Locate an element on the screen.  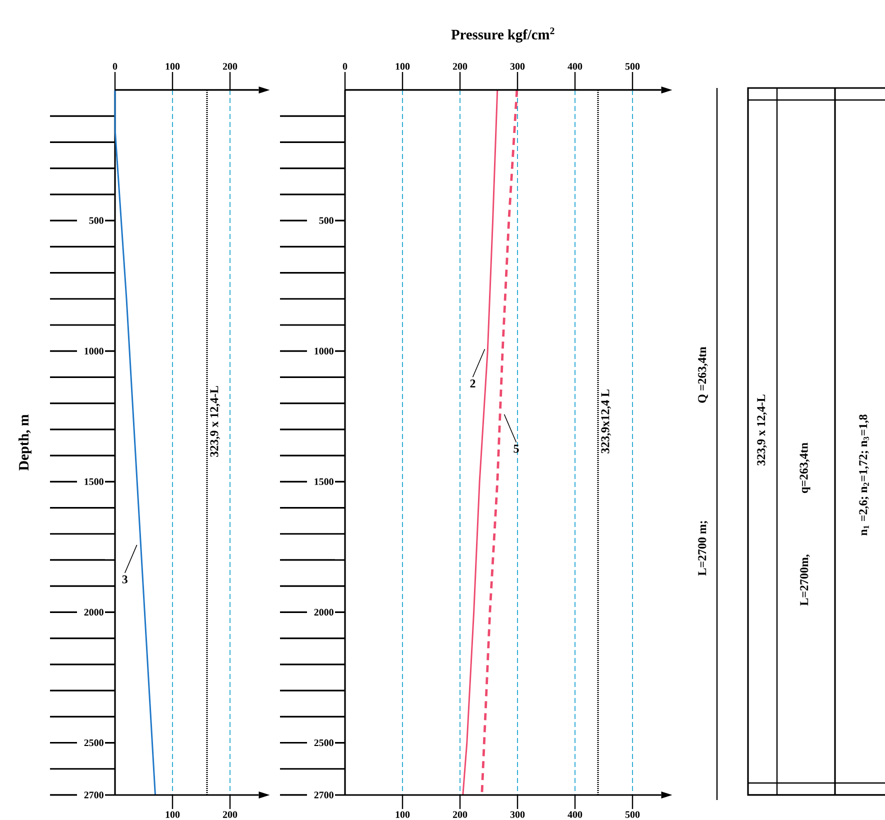
y-axis-title: Depth, m is located at coordinates (25, 442).